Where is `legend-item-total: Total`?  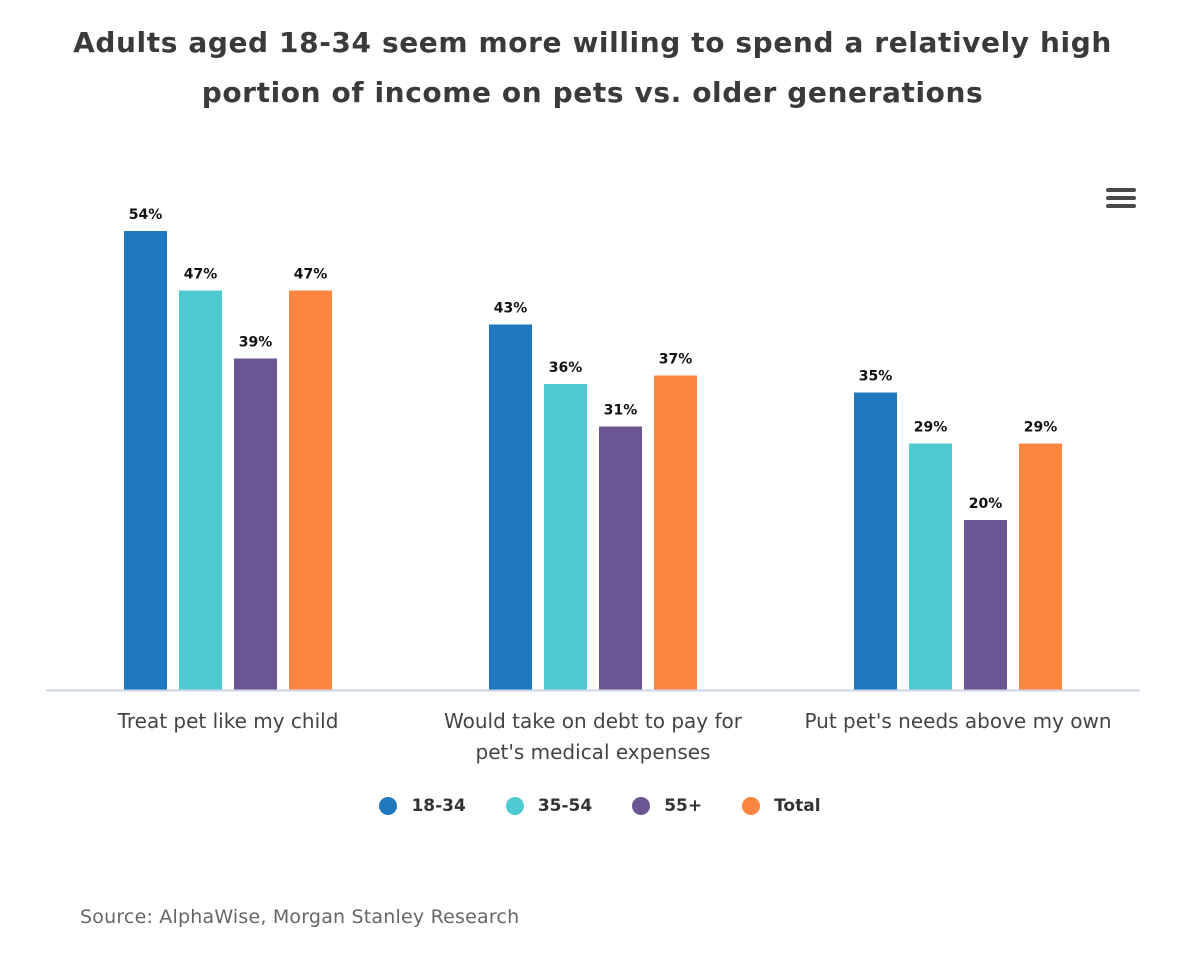
legend-item-total: Total is located at coordinates (781, 806).